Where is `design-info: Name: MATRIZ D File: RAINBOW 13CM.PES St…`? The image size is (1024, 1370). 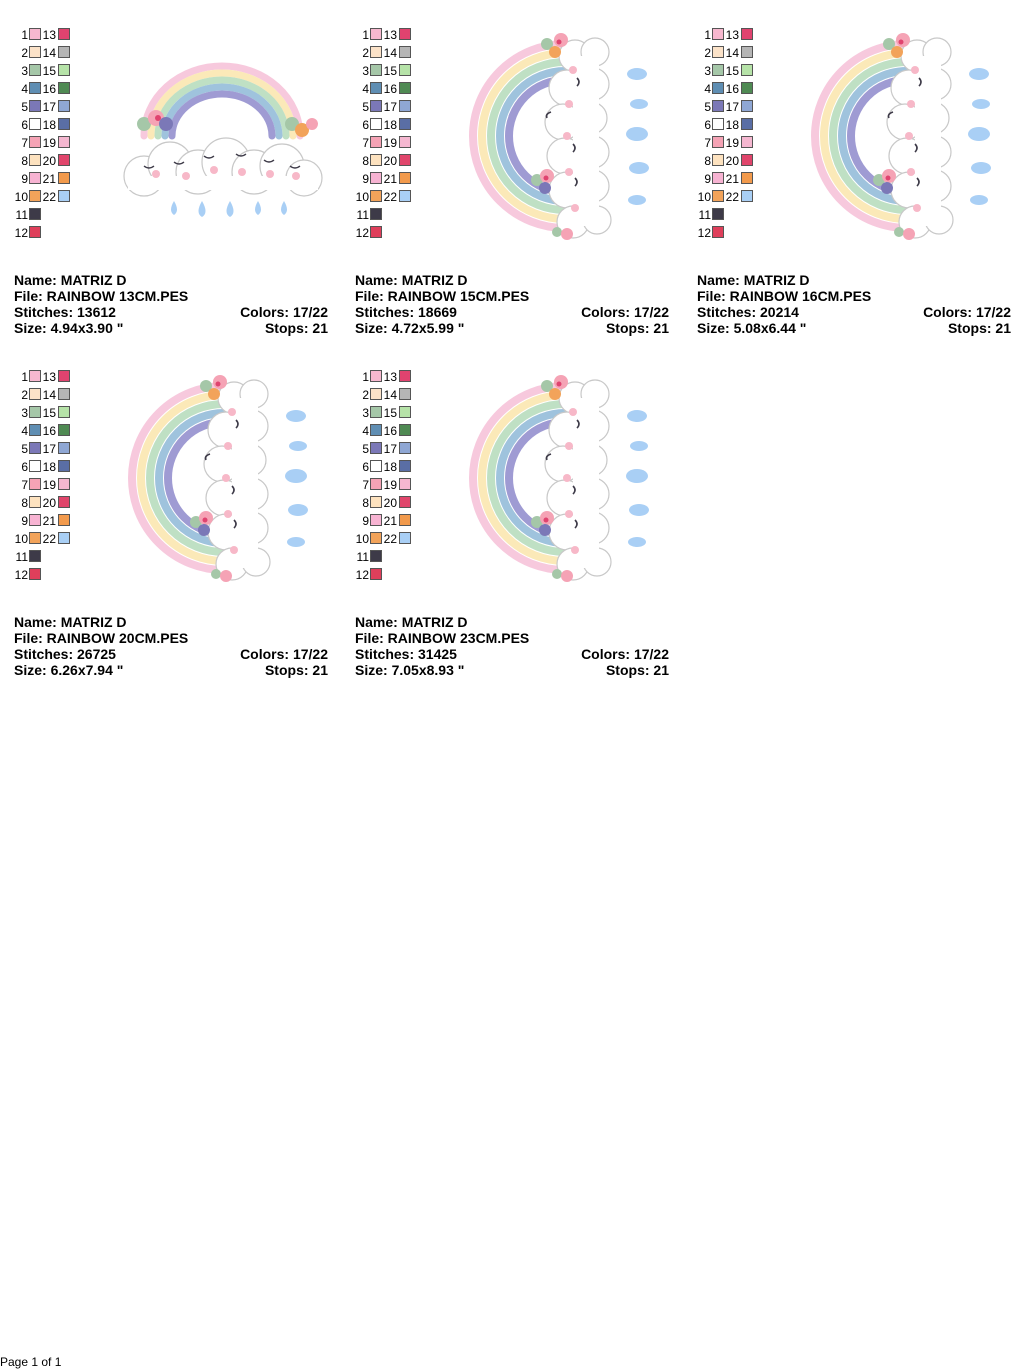
design-info: Name: MATRIZ D File: RAINBOW 13CM.PES St… is located at coordinates (171, 304).